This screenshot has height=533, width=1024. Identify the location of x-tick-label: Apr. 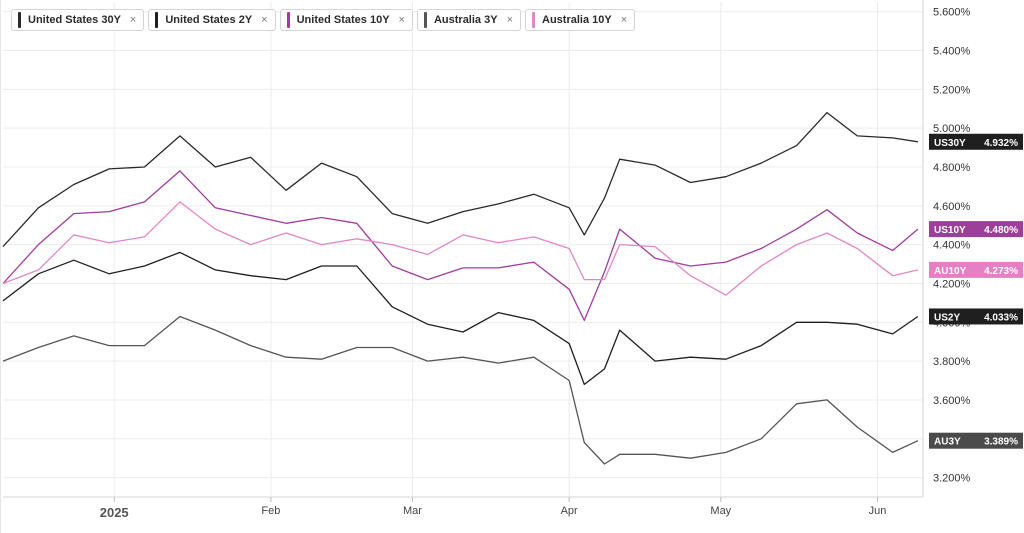
(569, 511).